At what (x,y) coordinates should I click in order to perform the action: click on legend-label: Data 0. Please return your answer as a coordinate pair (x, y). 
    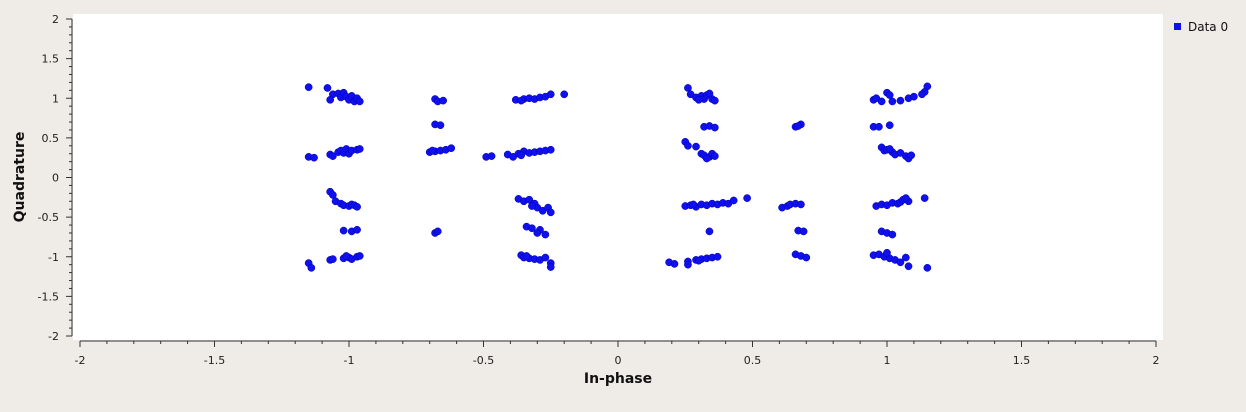
    Looking at the image, I should click on (1208, 27).